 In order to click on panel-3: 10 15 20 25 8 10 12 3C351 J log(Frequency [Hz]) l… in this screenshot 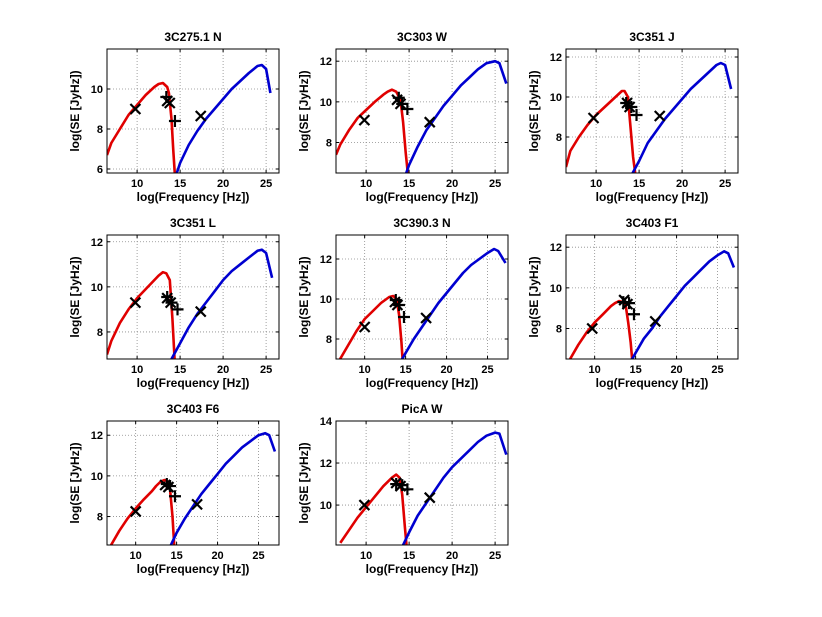, I will do `click(633, 117)`.